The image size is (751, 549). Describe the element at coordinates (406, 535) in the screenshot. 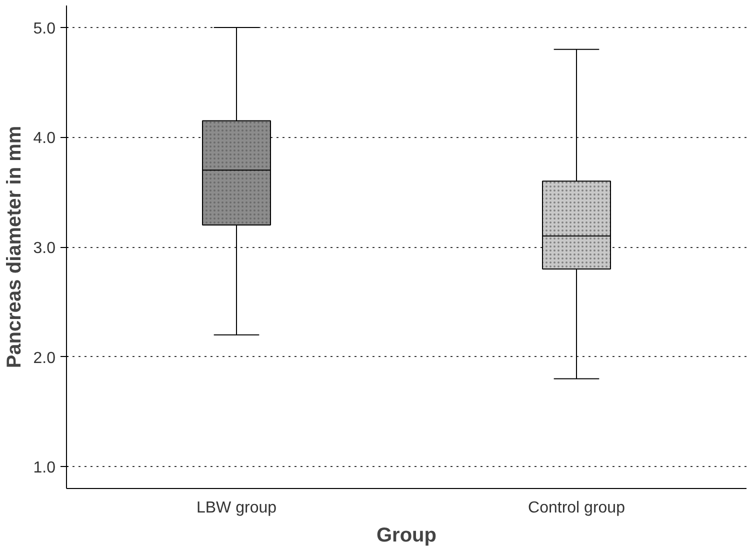

I see `x-axis-title: Group` at that location.